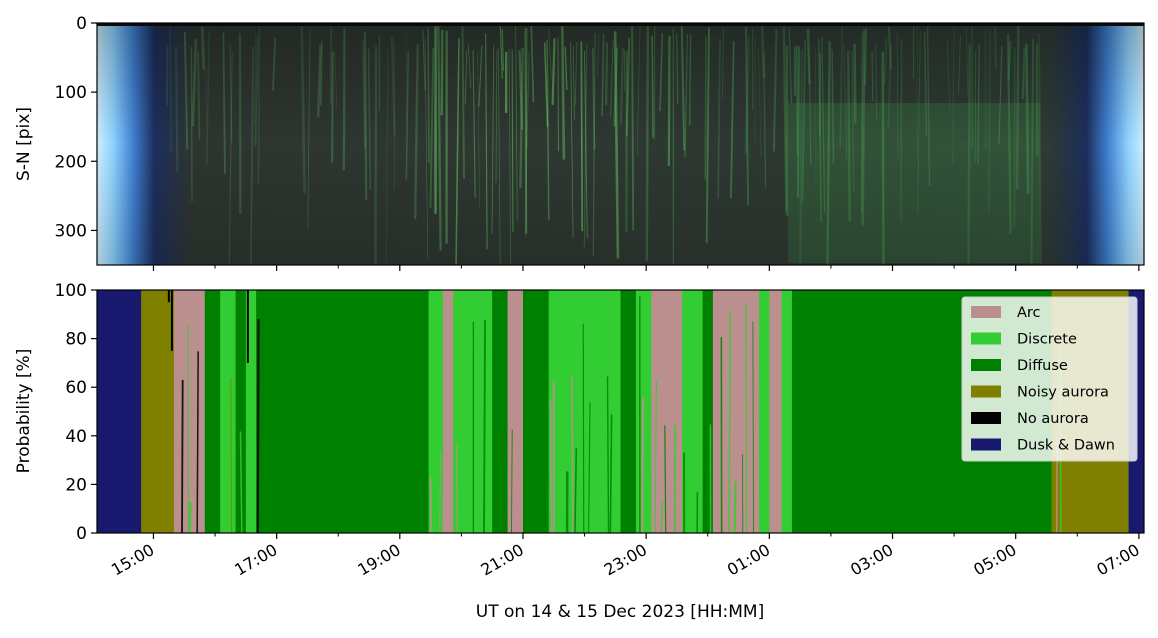 Image resolution: width=1158 pixels, height=638 pixels. Describe the element at coordinates (1053, 419) in the screenshot. I see `legend-label: No aurora` at that location.